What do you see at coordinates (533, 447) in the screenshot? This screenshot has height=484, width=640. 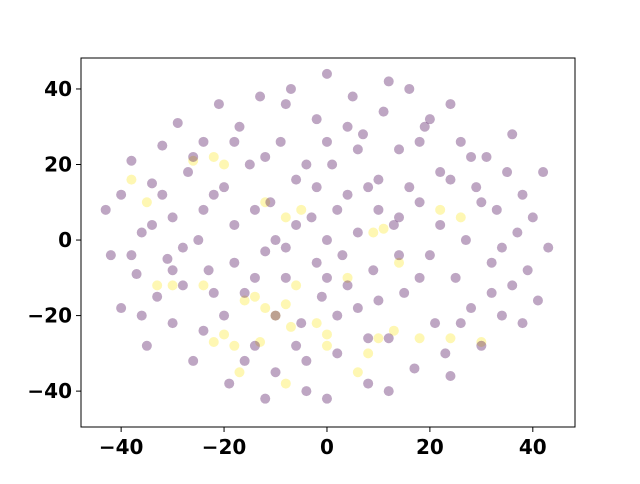 I see `x-tick-label: 40` at bounding box center [533, 447].